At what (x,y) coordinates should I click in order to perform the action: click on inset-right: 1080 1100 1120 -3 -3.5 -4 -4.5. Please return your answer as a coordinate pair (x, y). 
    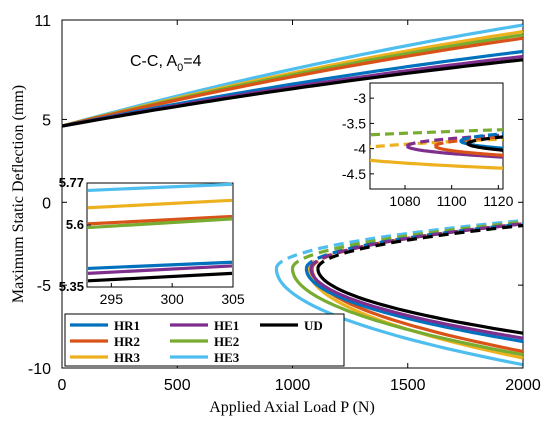
    Looking at the image, I should click on (428, 145).